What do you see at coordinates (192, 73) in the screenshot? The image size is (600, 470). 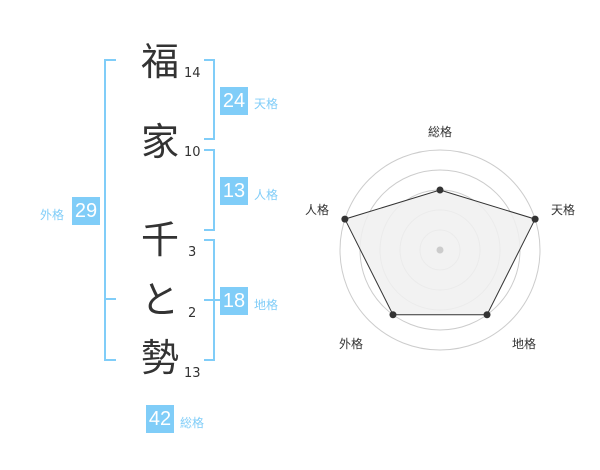 I see `stroke-count-1: 14` at bounding box center [192, 73].